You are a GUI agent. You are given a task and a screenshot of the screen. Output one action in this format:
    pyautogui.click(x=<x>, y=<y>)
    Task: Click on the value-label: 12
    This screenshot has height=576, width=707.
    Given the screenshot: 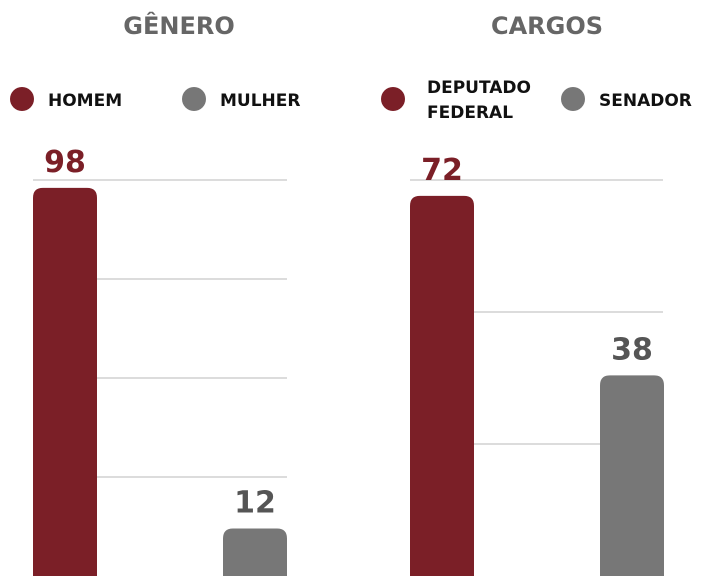 What is the action you would take?
    pyautogui.click(x=255, y=502)
    